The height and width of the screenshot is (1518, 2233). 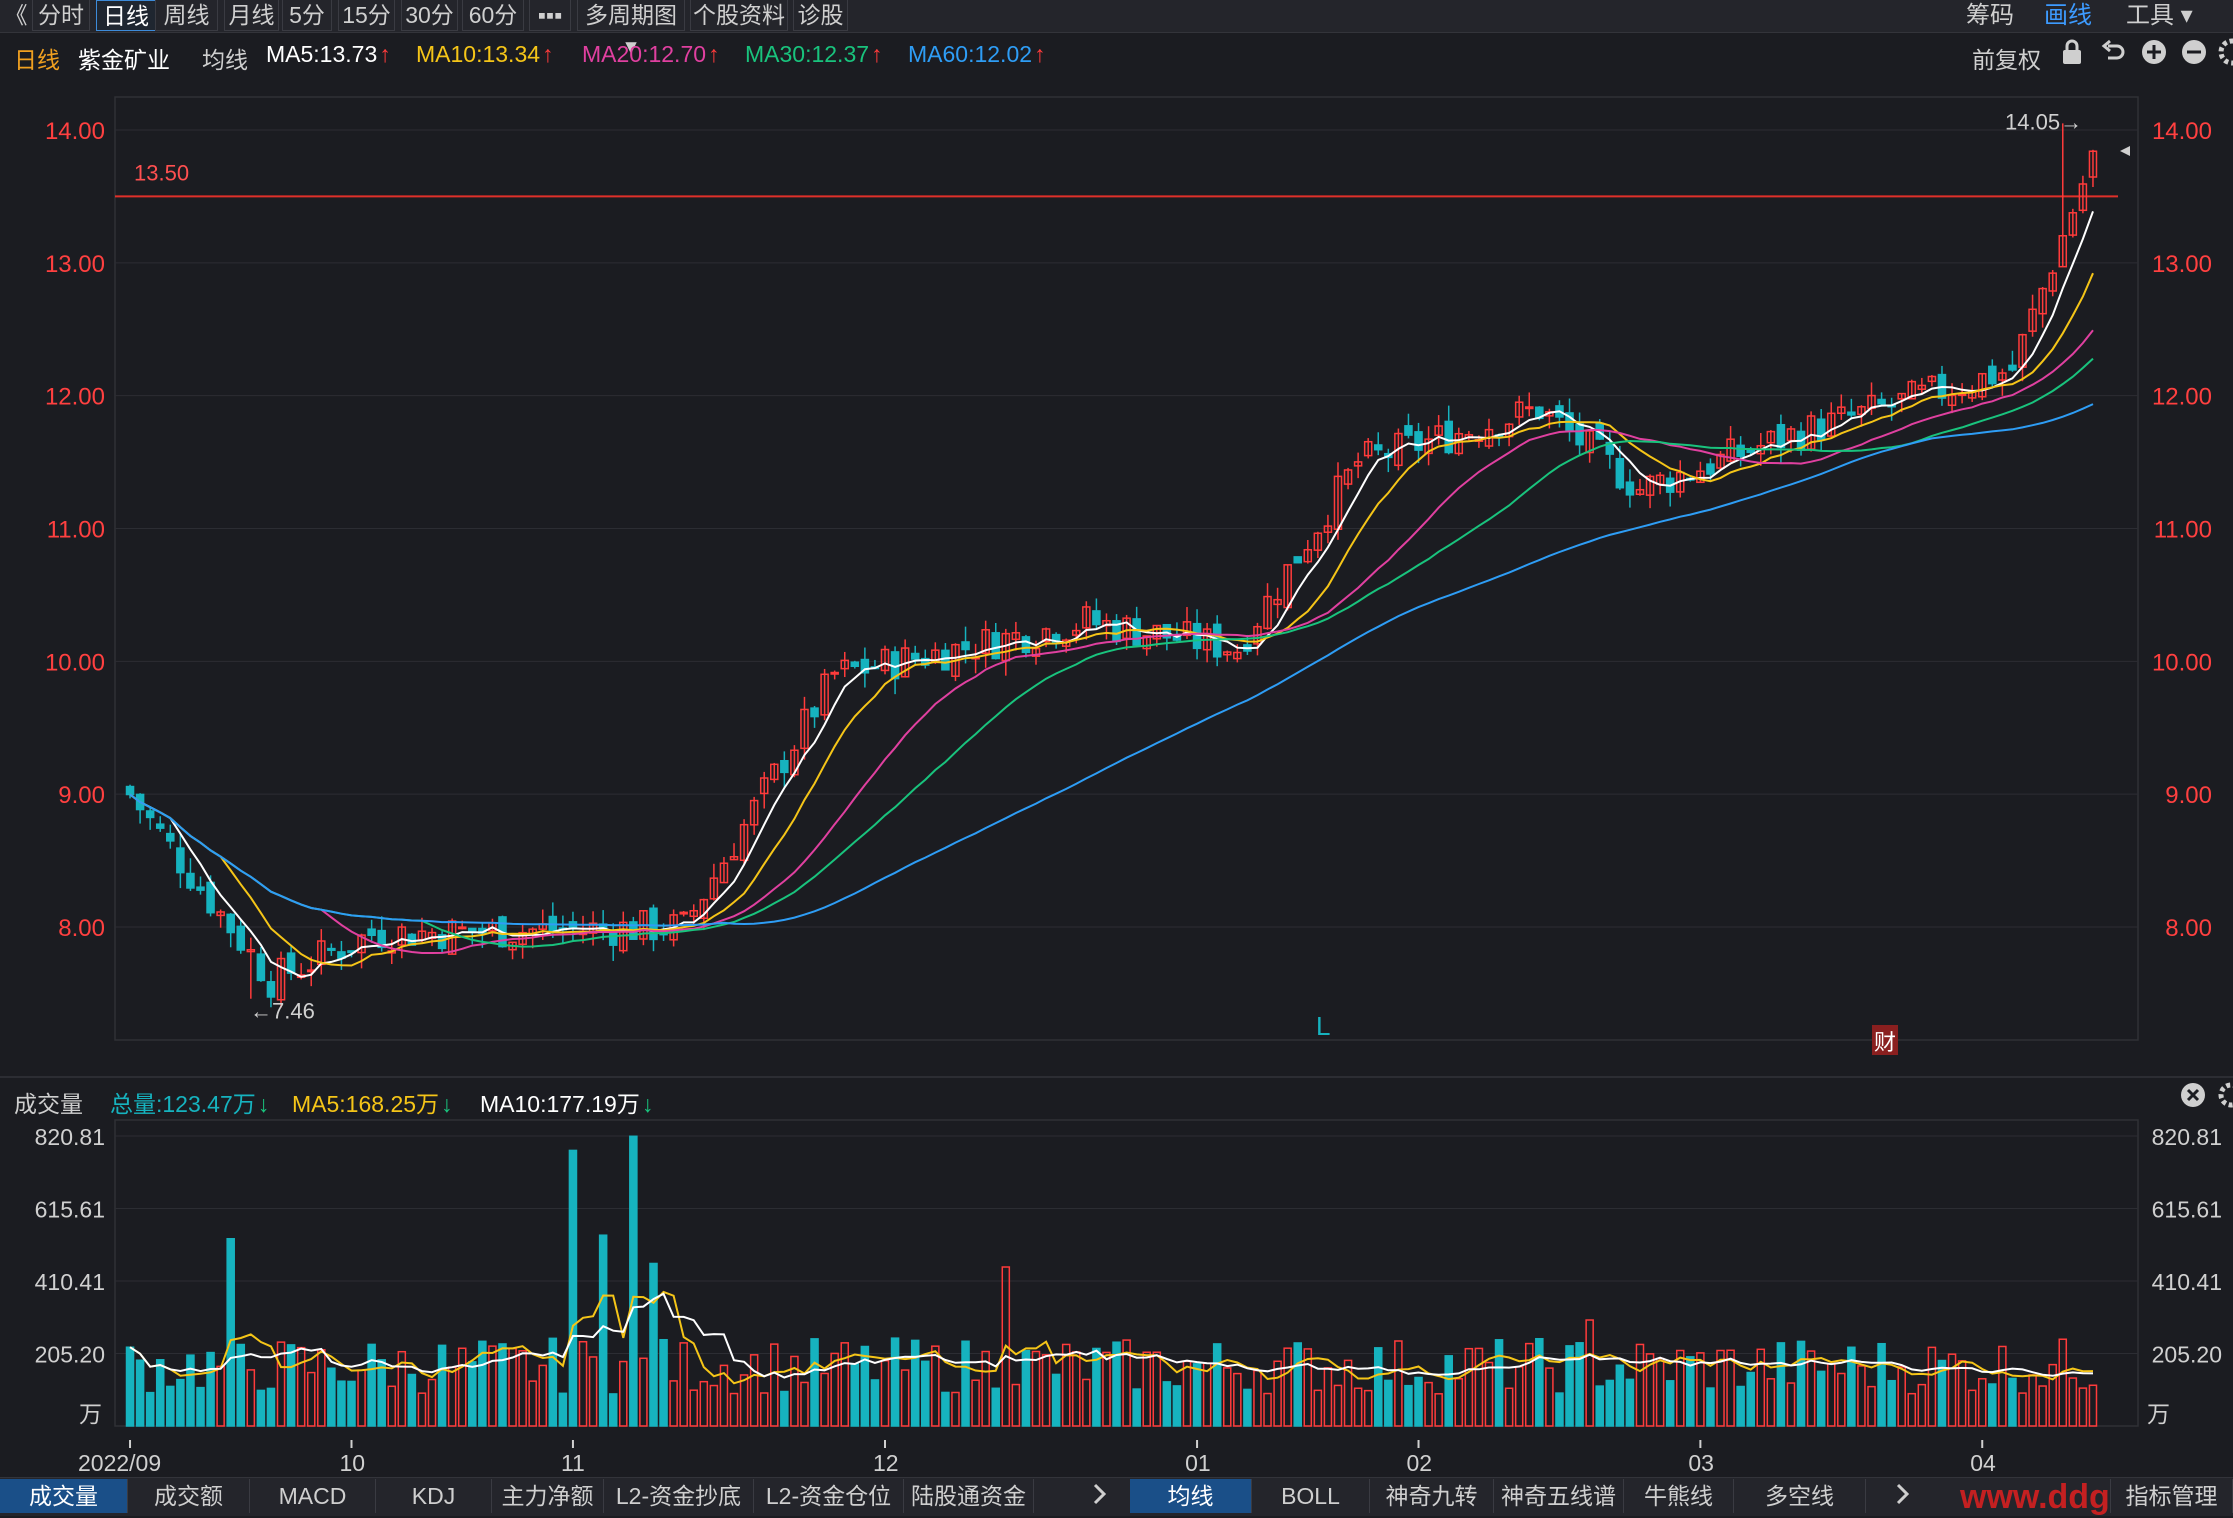 I want to click on settings-icon, so click(x=2225, y=55).